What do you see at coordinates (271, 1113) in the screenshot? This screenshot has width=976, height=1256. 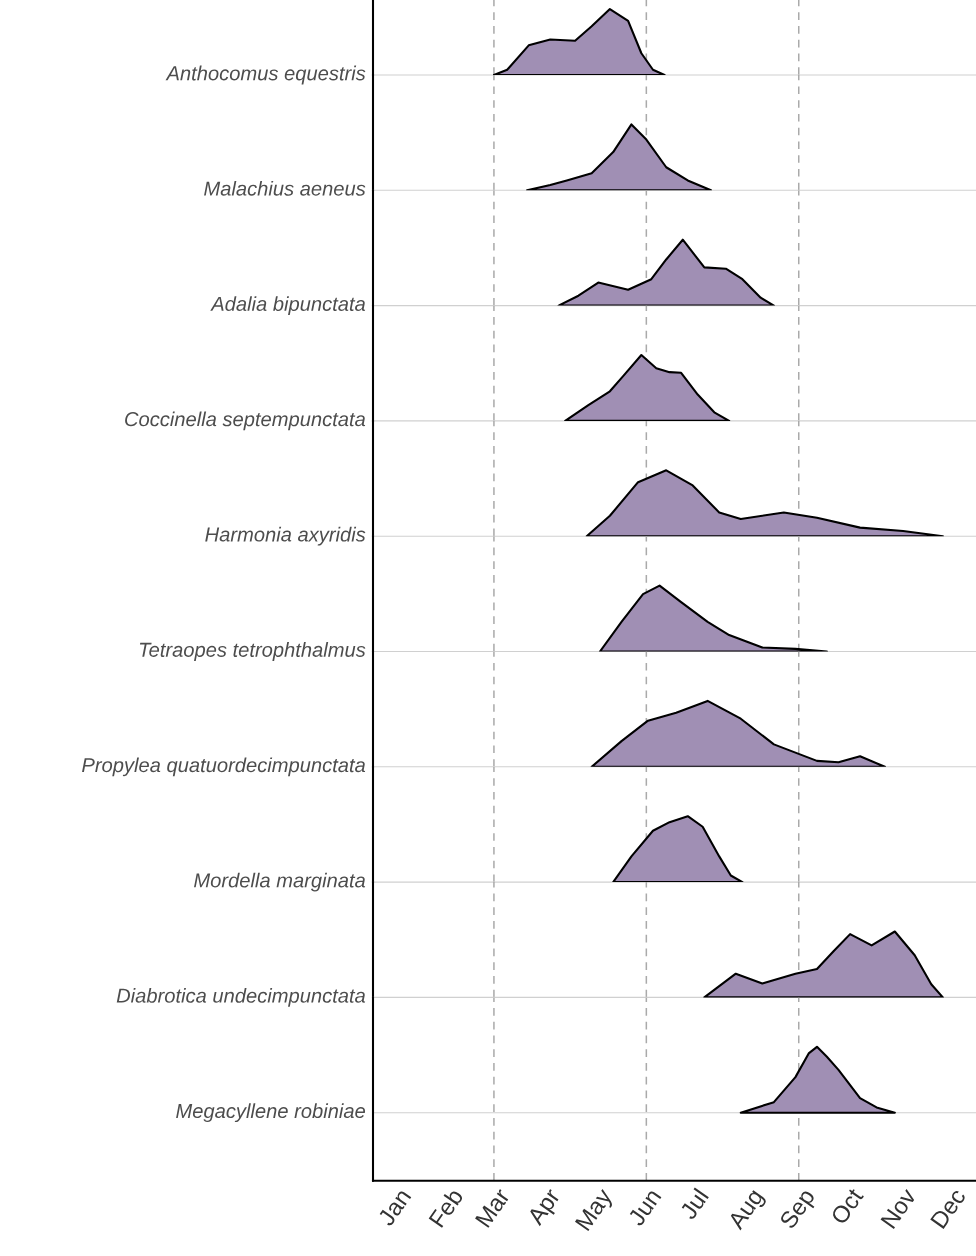 I see `y-axis-title: Megacyllene robiniae` at bounding box center [271, 1113].